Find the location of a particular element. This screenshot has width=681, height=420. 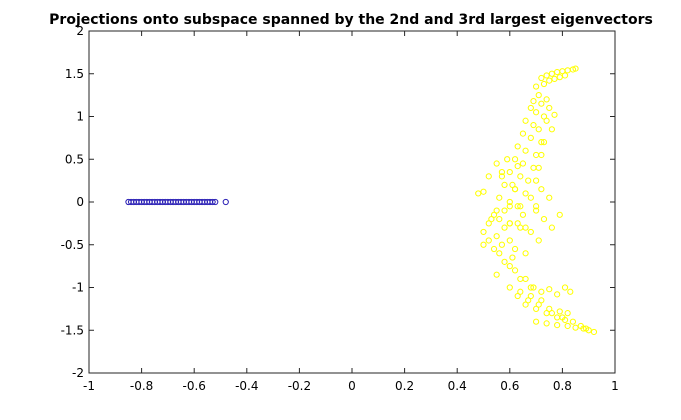

x-tick-label: -0.2 is located at coordinates (299, 386).